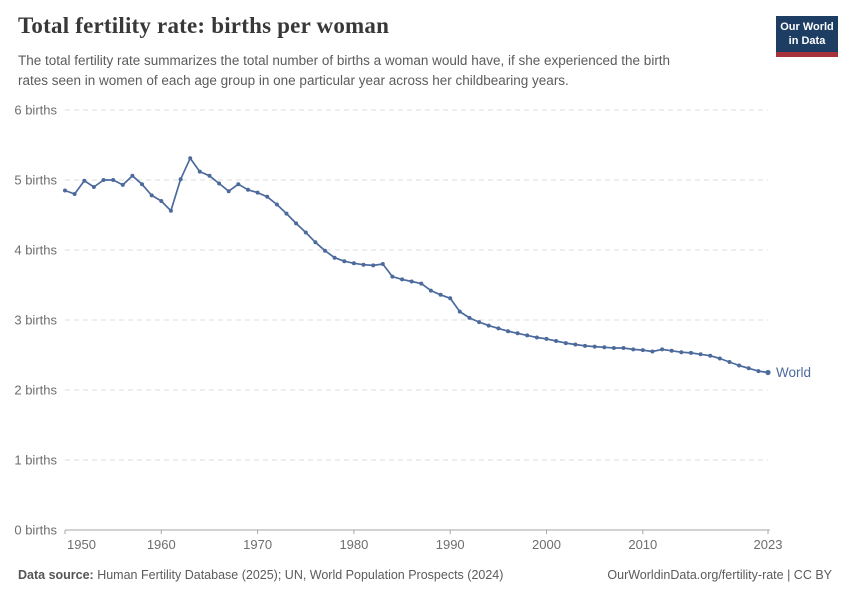  I want to click on x-tick-label: 1990, so click(450, 544).